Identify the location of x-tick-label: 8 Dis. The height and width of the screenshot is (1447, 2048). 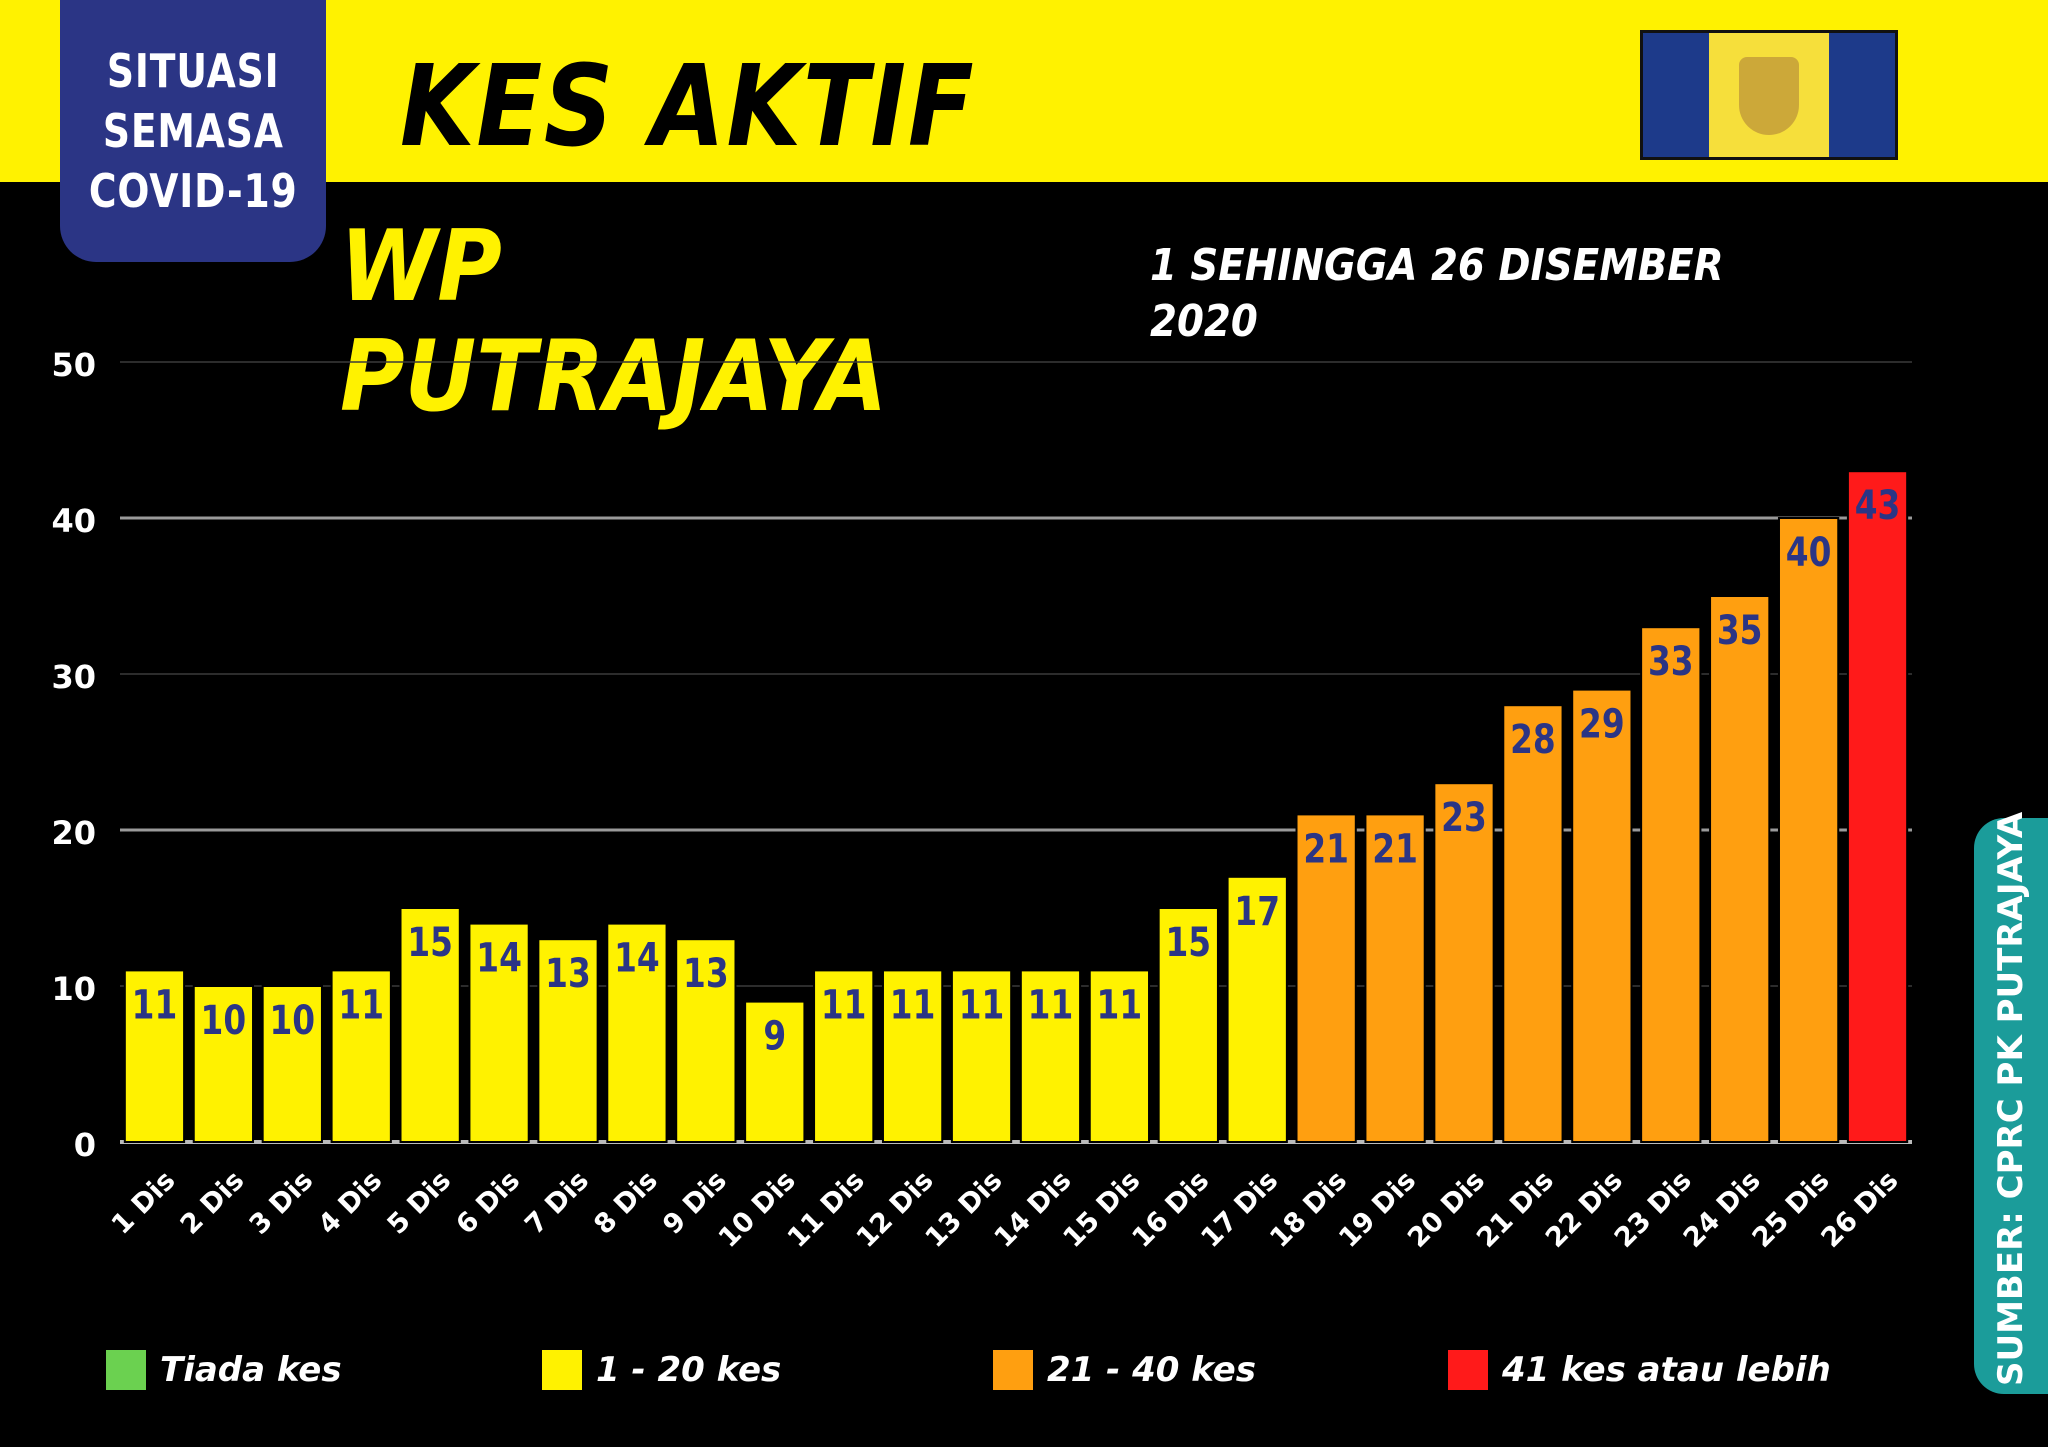
(626, 1203).